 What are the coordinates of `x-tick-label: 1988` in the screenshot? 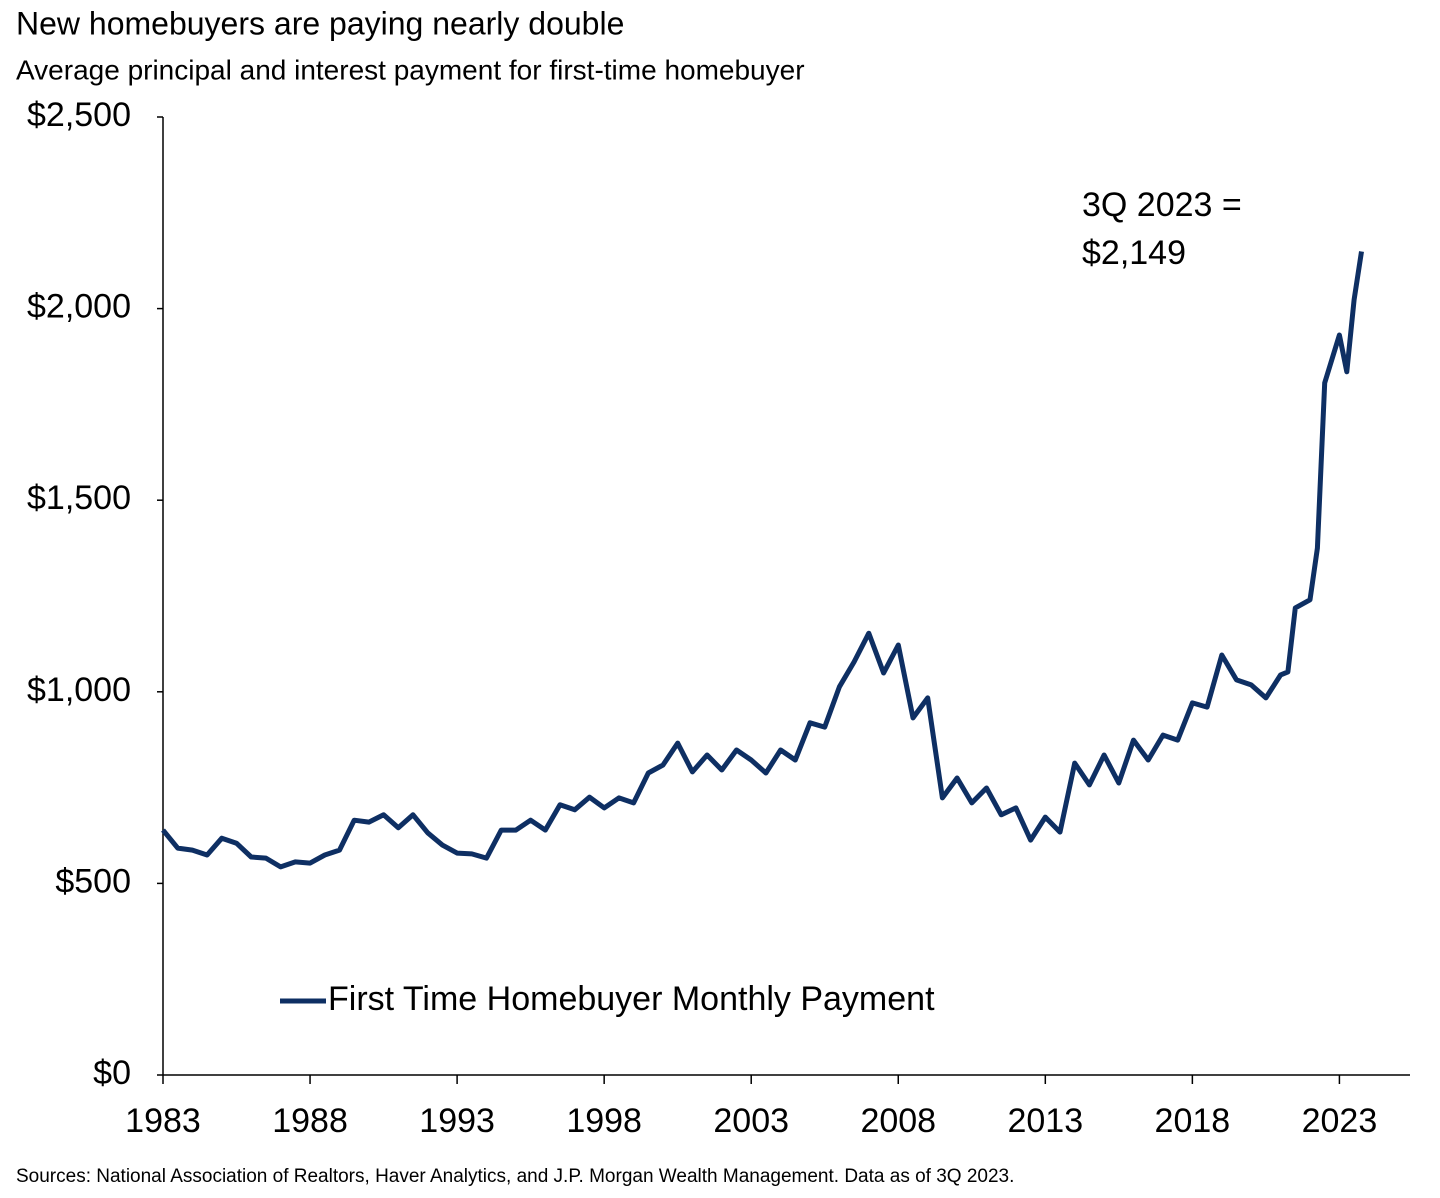 It's located at (310, 1121).